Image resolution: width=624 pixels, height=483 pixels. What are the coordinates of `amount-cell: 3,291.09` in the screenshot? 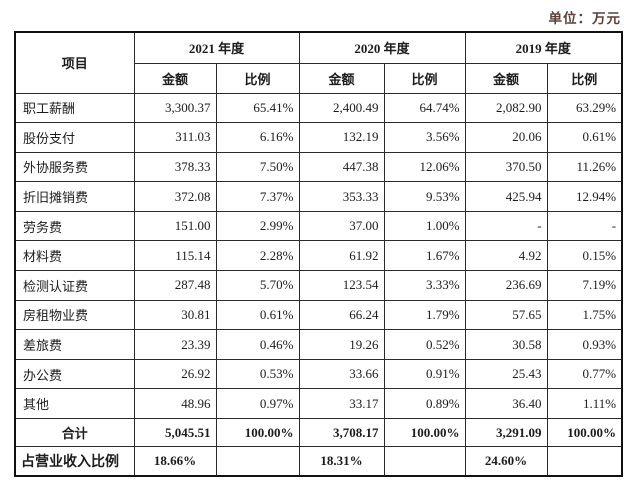 It's located at (506, 433).